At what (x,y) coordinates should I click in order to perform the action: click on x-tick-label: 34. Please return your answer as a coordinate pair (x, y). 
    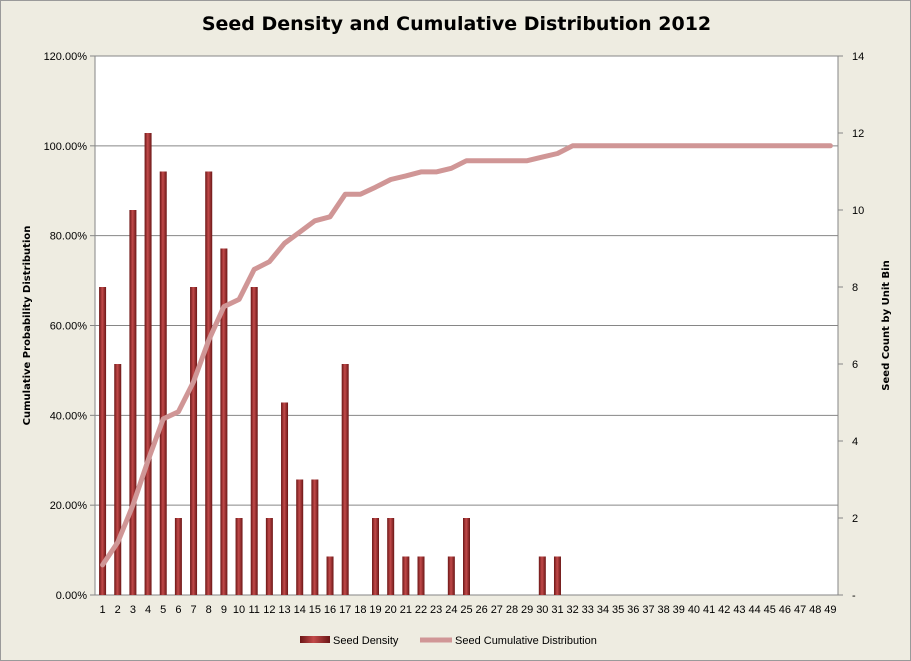
    Looking at the image, I should click on (603, 610).